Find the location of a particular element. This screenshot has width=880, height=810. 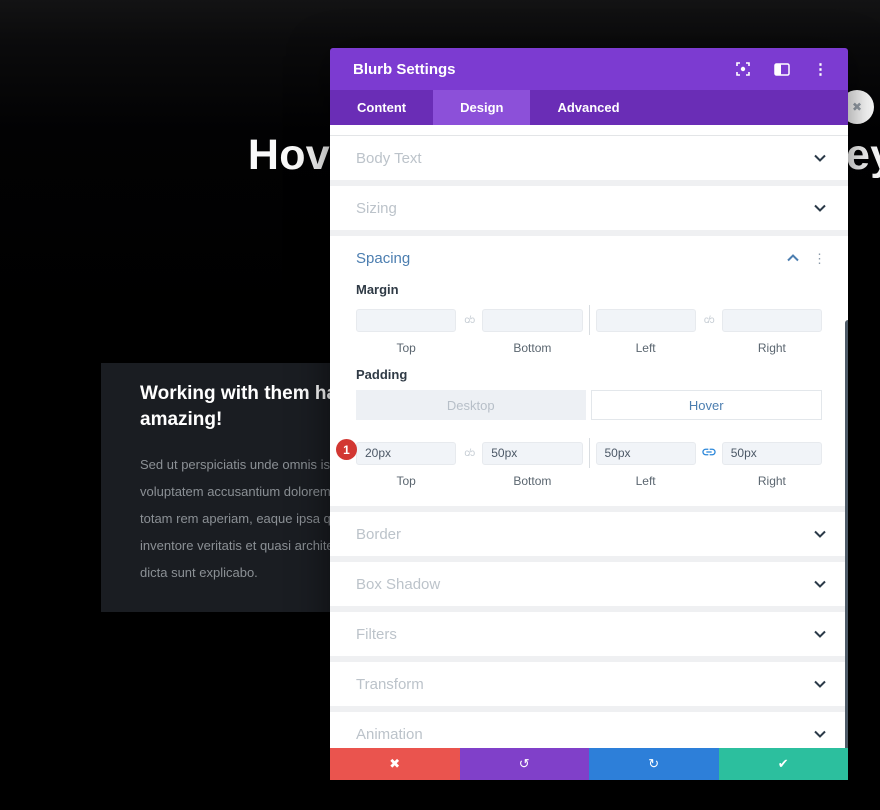

blurb-body-line: dicta sunt explicabo. is located at coordinates (199, 572).